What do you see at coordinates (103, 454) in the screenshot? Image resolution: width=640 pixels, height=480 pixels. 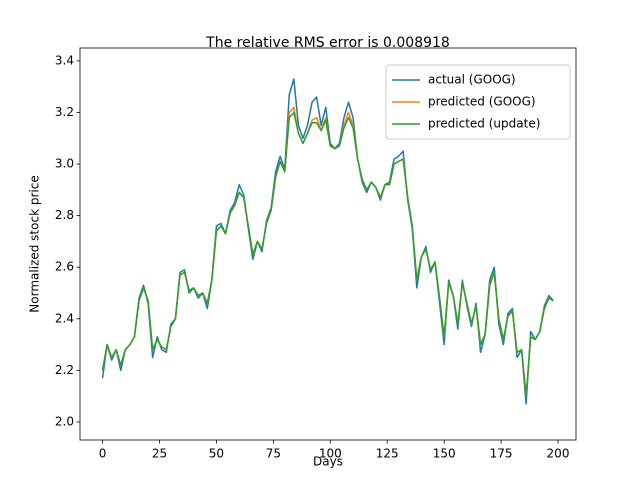 I see `x-tick-label: 0` at bounding box center [103, 454].